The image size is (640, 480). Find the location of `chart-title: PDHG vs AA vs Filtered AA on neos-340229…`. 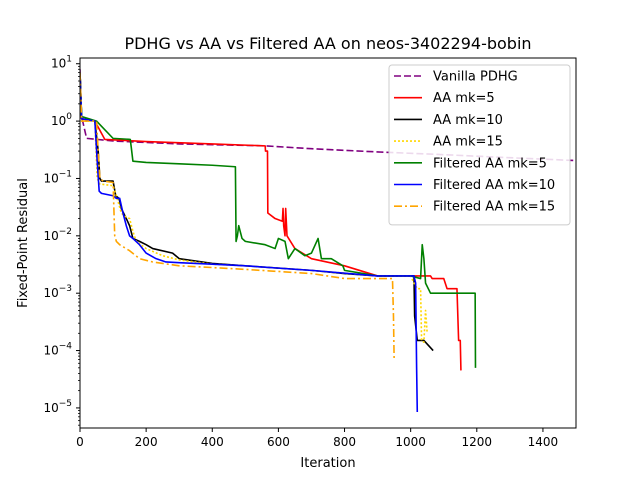

chart-title: PDHG vs AA vs Filtered AA on neos-340229… is located at coordinates (327, 43).